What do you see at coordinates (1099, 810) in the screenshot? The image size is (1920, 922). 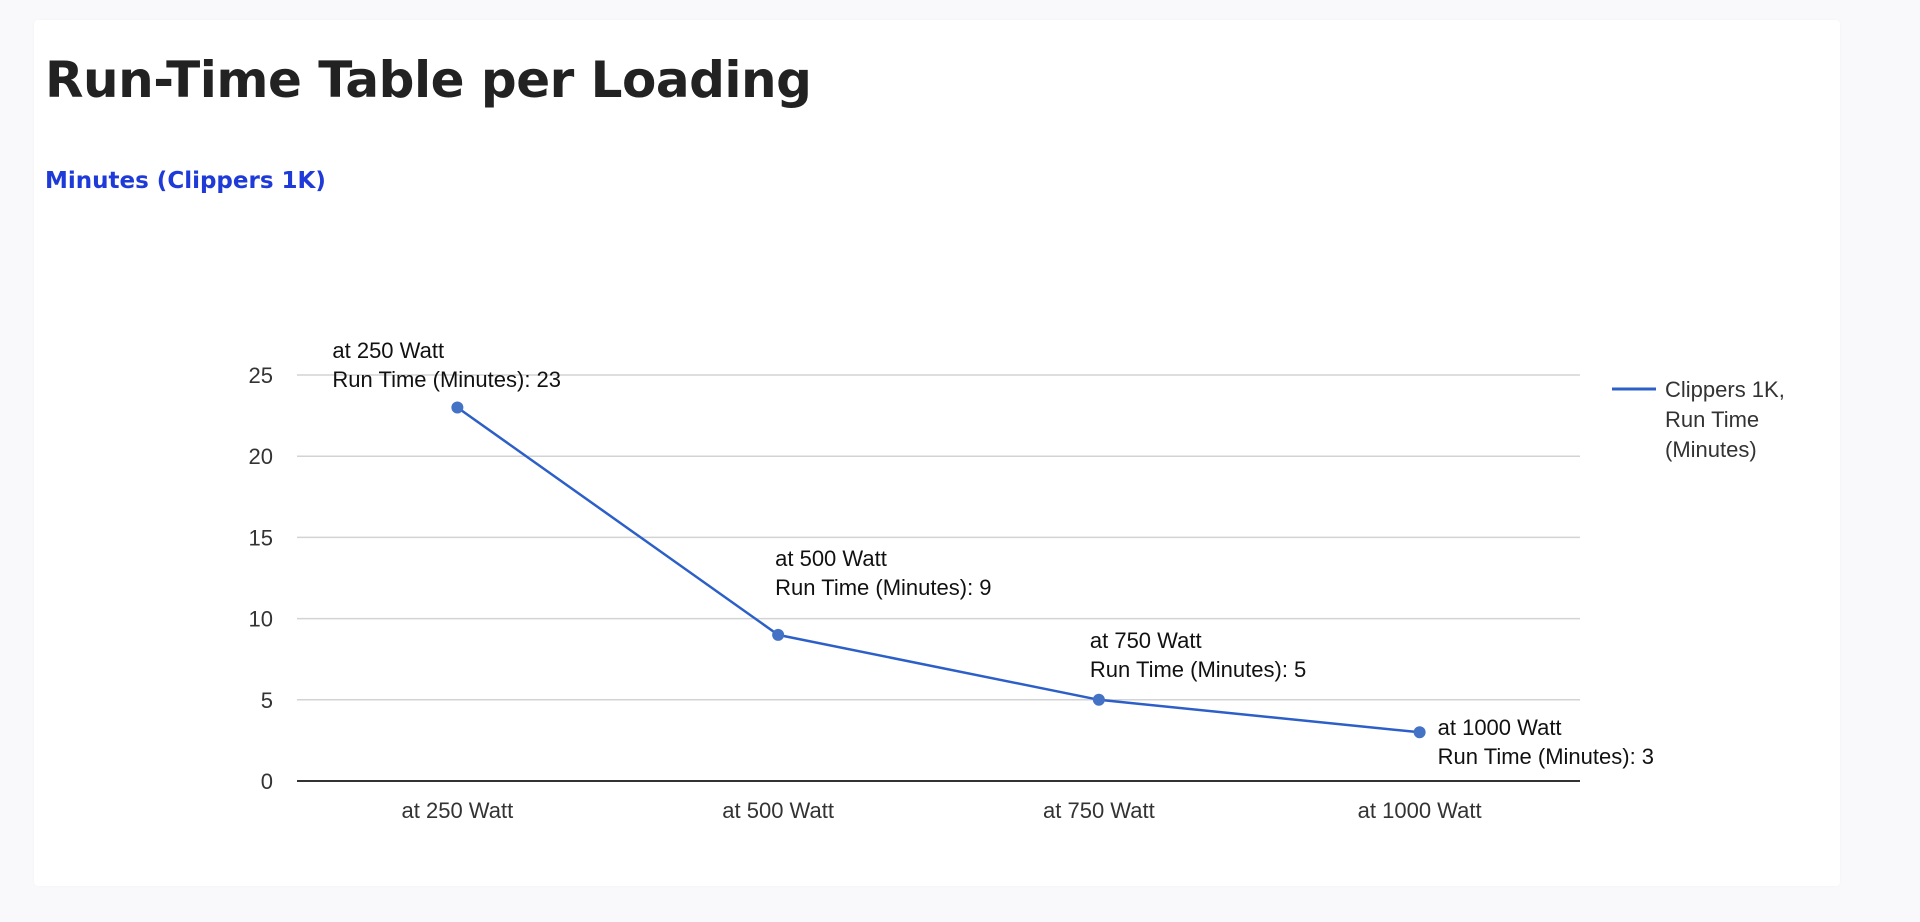 I see `x-tick-label: at 750 Watt` at bounding box center [1099, 810].